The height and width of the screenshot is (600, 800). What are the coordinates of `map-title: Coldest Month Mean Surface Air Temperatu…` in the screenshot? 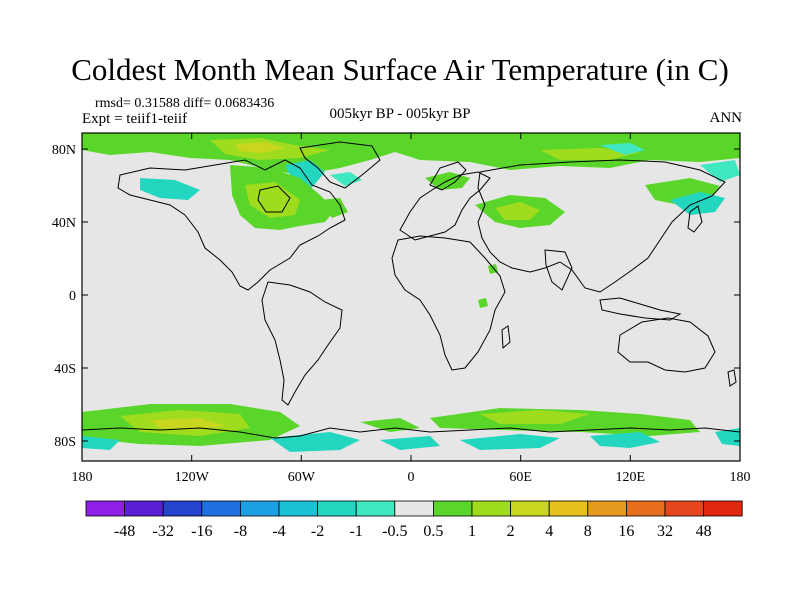 It's located at (400, 69).